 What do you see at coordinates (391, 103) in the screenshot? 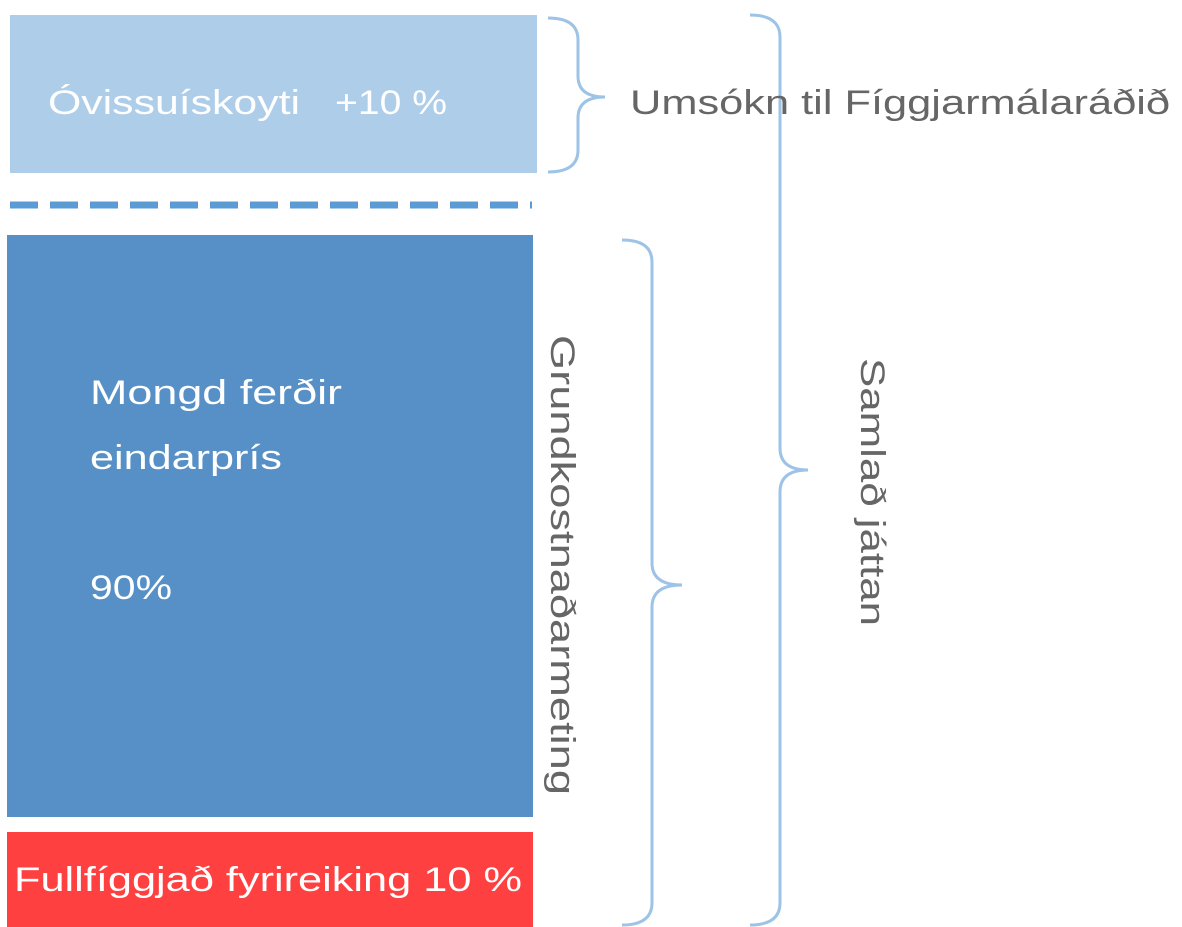
I see `contingency-amount: +10 %` at bounding box center [391, 103].